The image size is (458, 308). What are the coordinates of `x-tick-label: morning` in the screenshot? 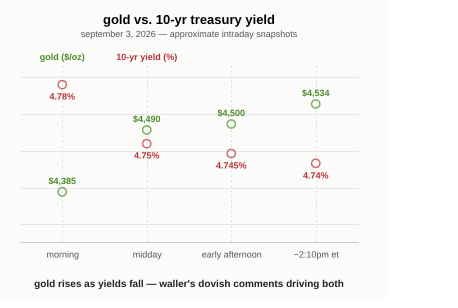 It's located at (63, 255).